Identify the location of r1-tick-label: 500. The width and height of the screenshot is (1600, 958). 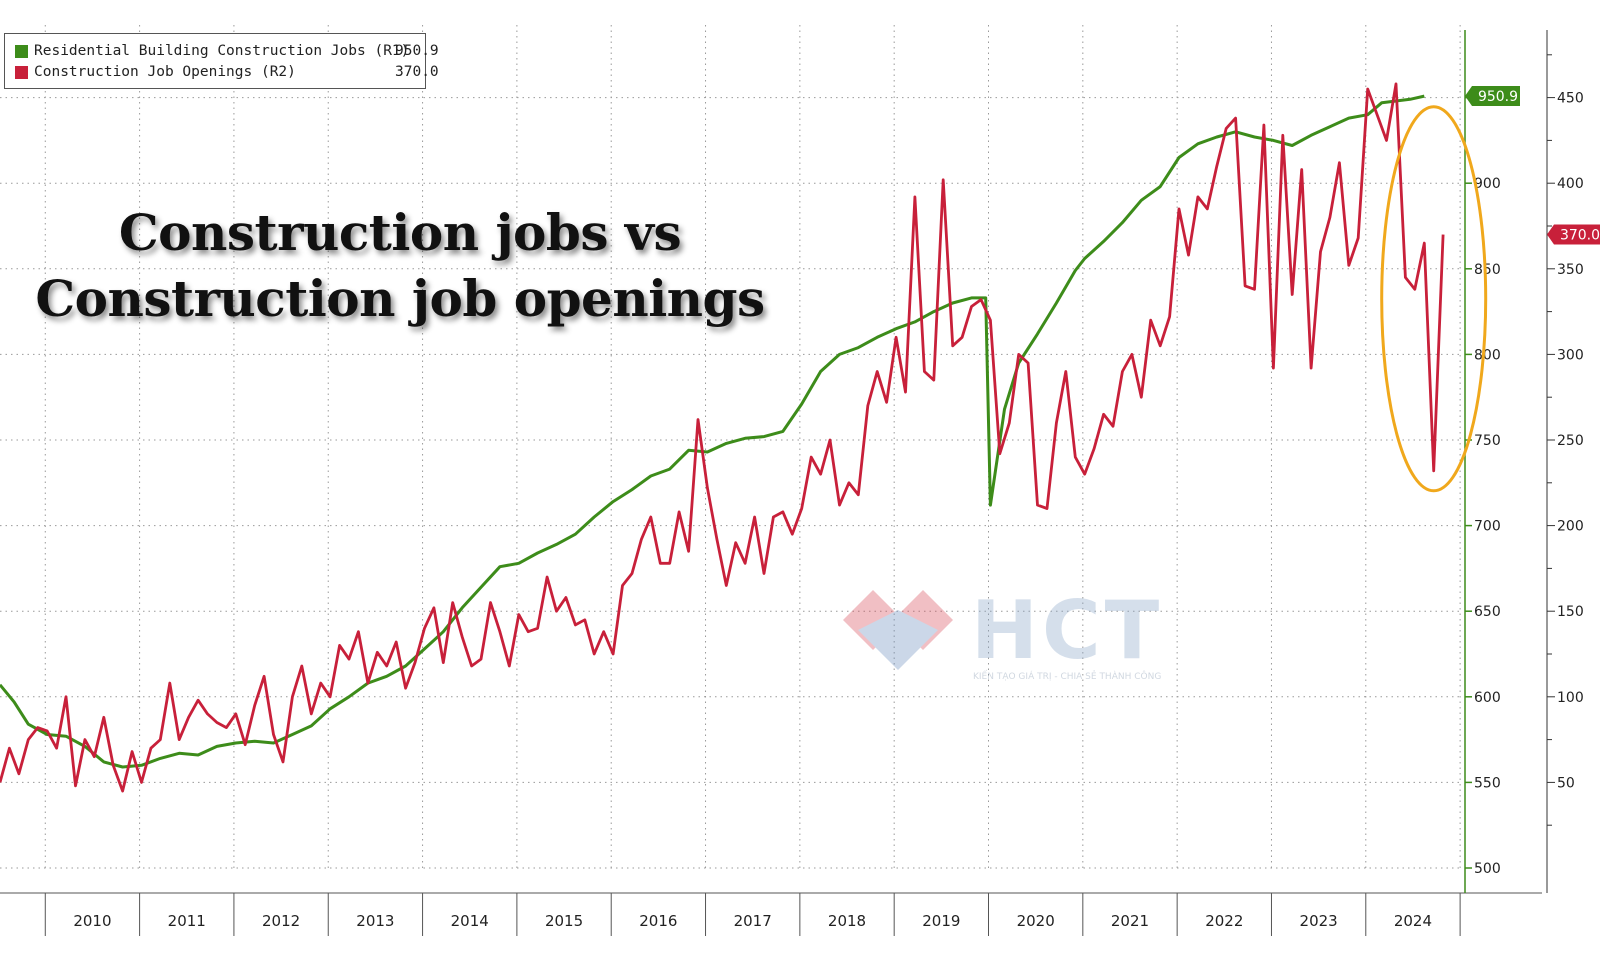
(1487, 869).